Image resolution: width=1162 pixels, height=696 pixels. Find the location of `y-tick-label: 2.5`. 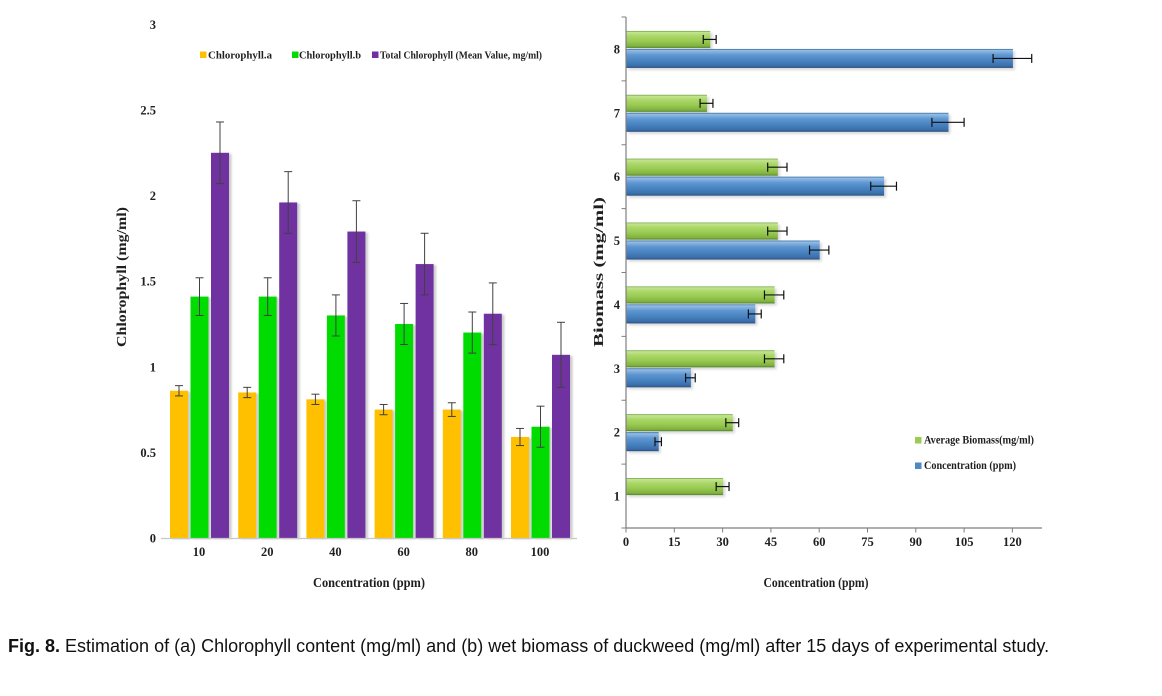

y-tick-label: 2.5 is located at coordinates (148, 111).